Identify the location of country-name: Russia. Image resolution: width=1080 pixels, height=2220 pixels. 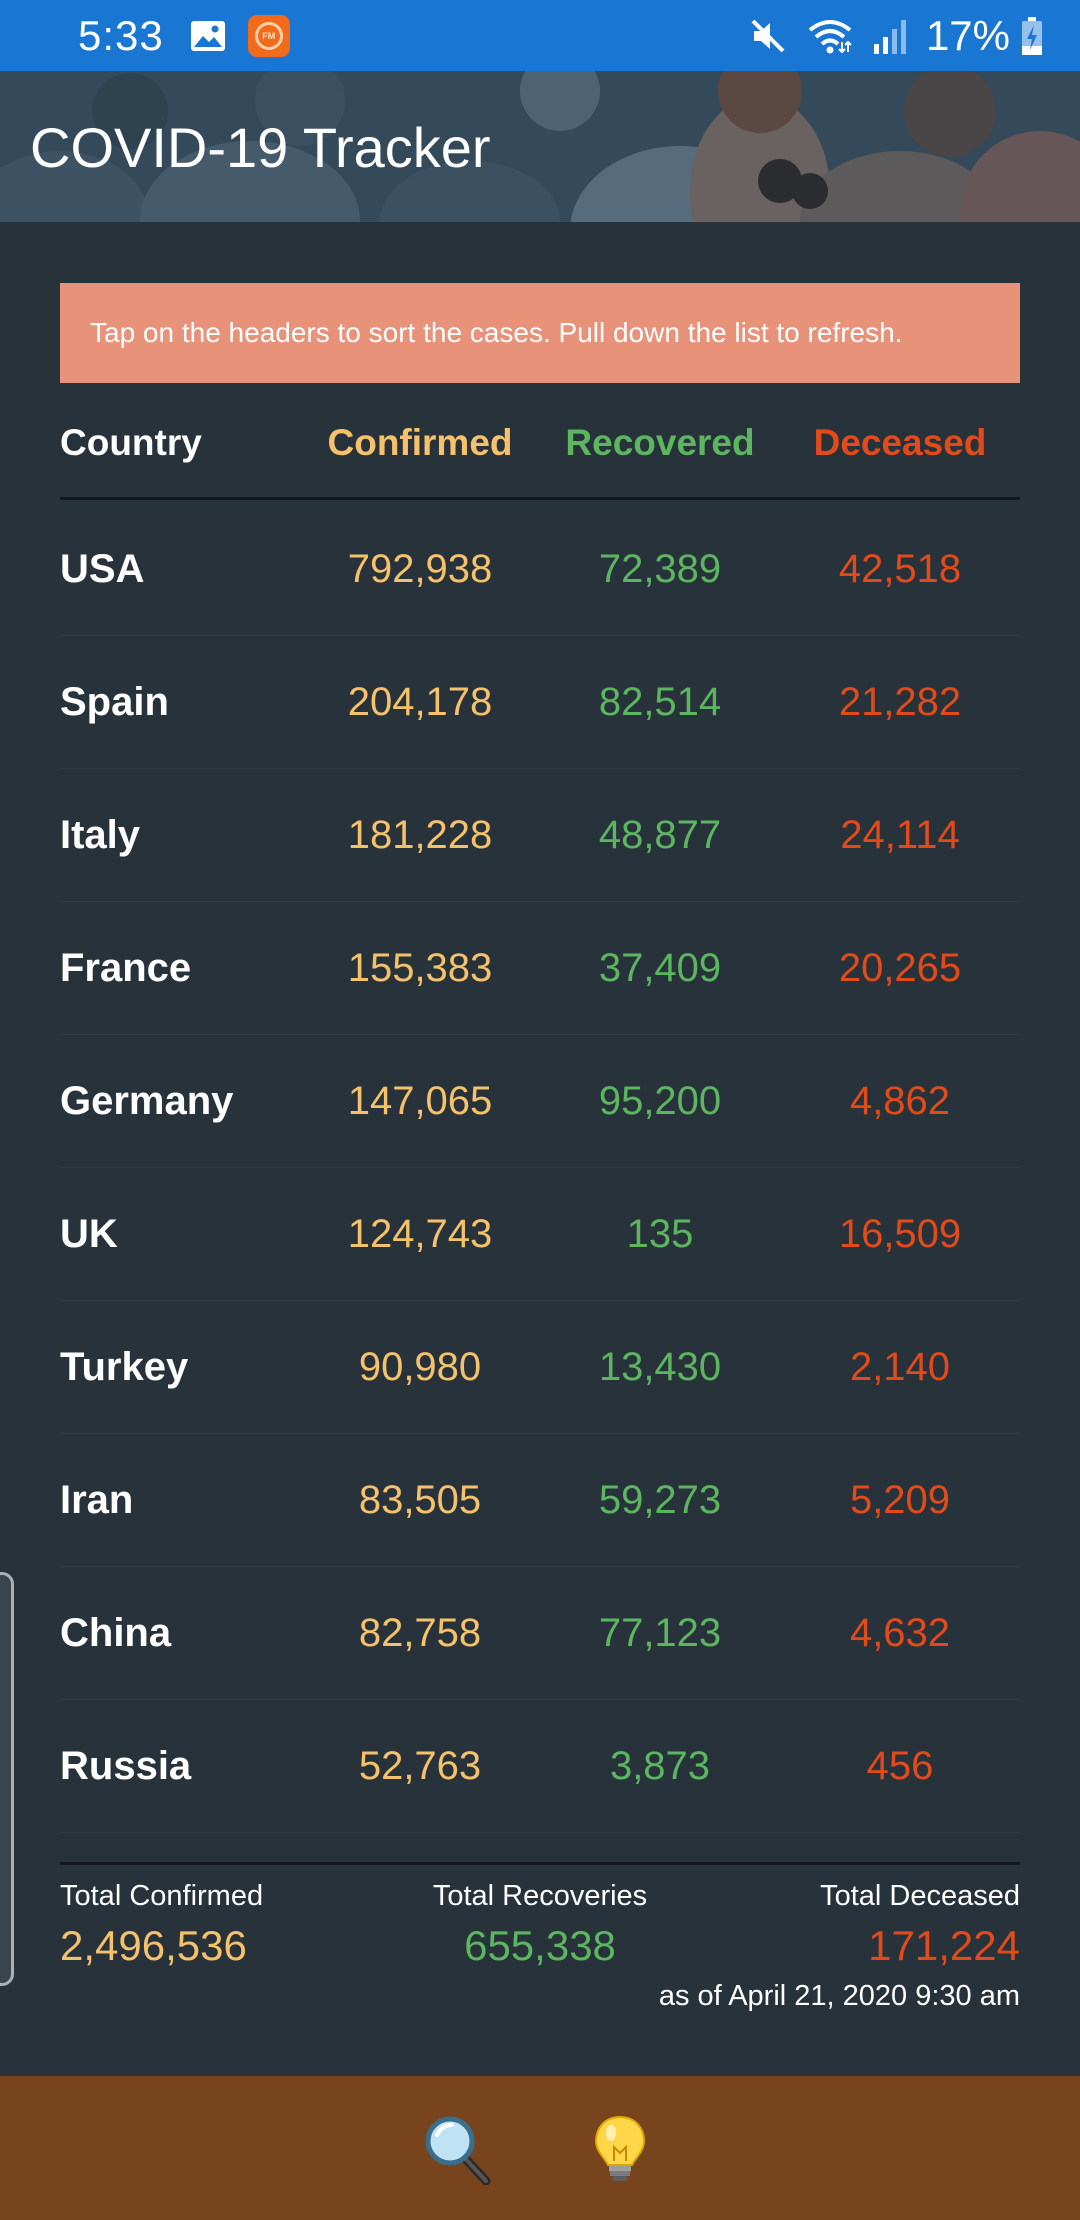
(126, 1766).